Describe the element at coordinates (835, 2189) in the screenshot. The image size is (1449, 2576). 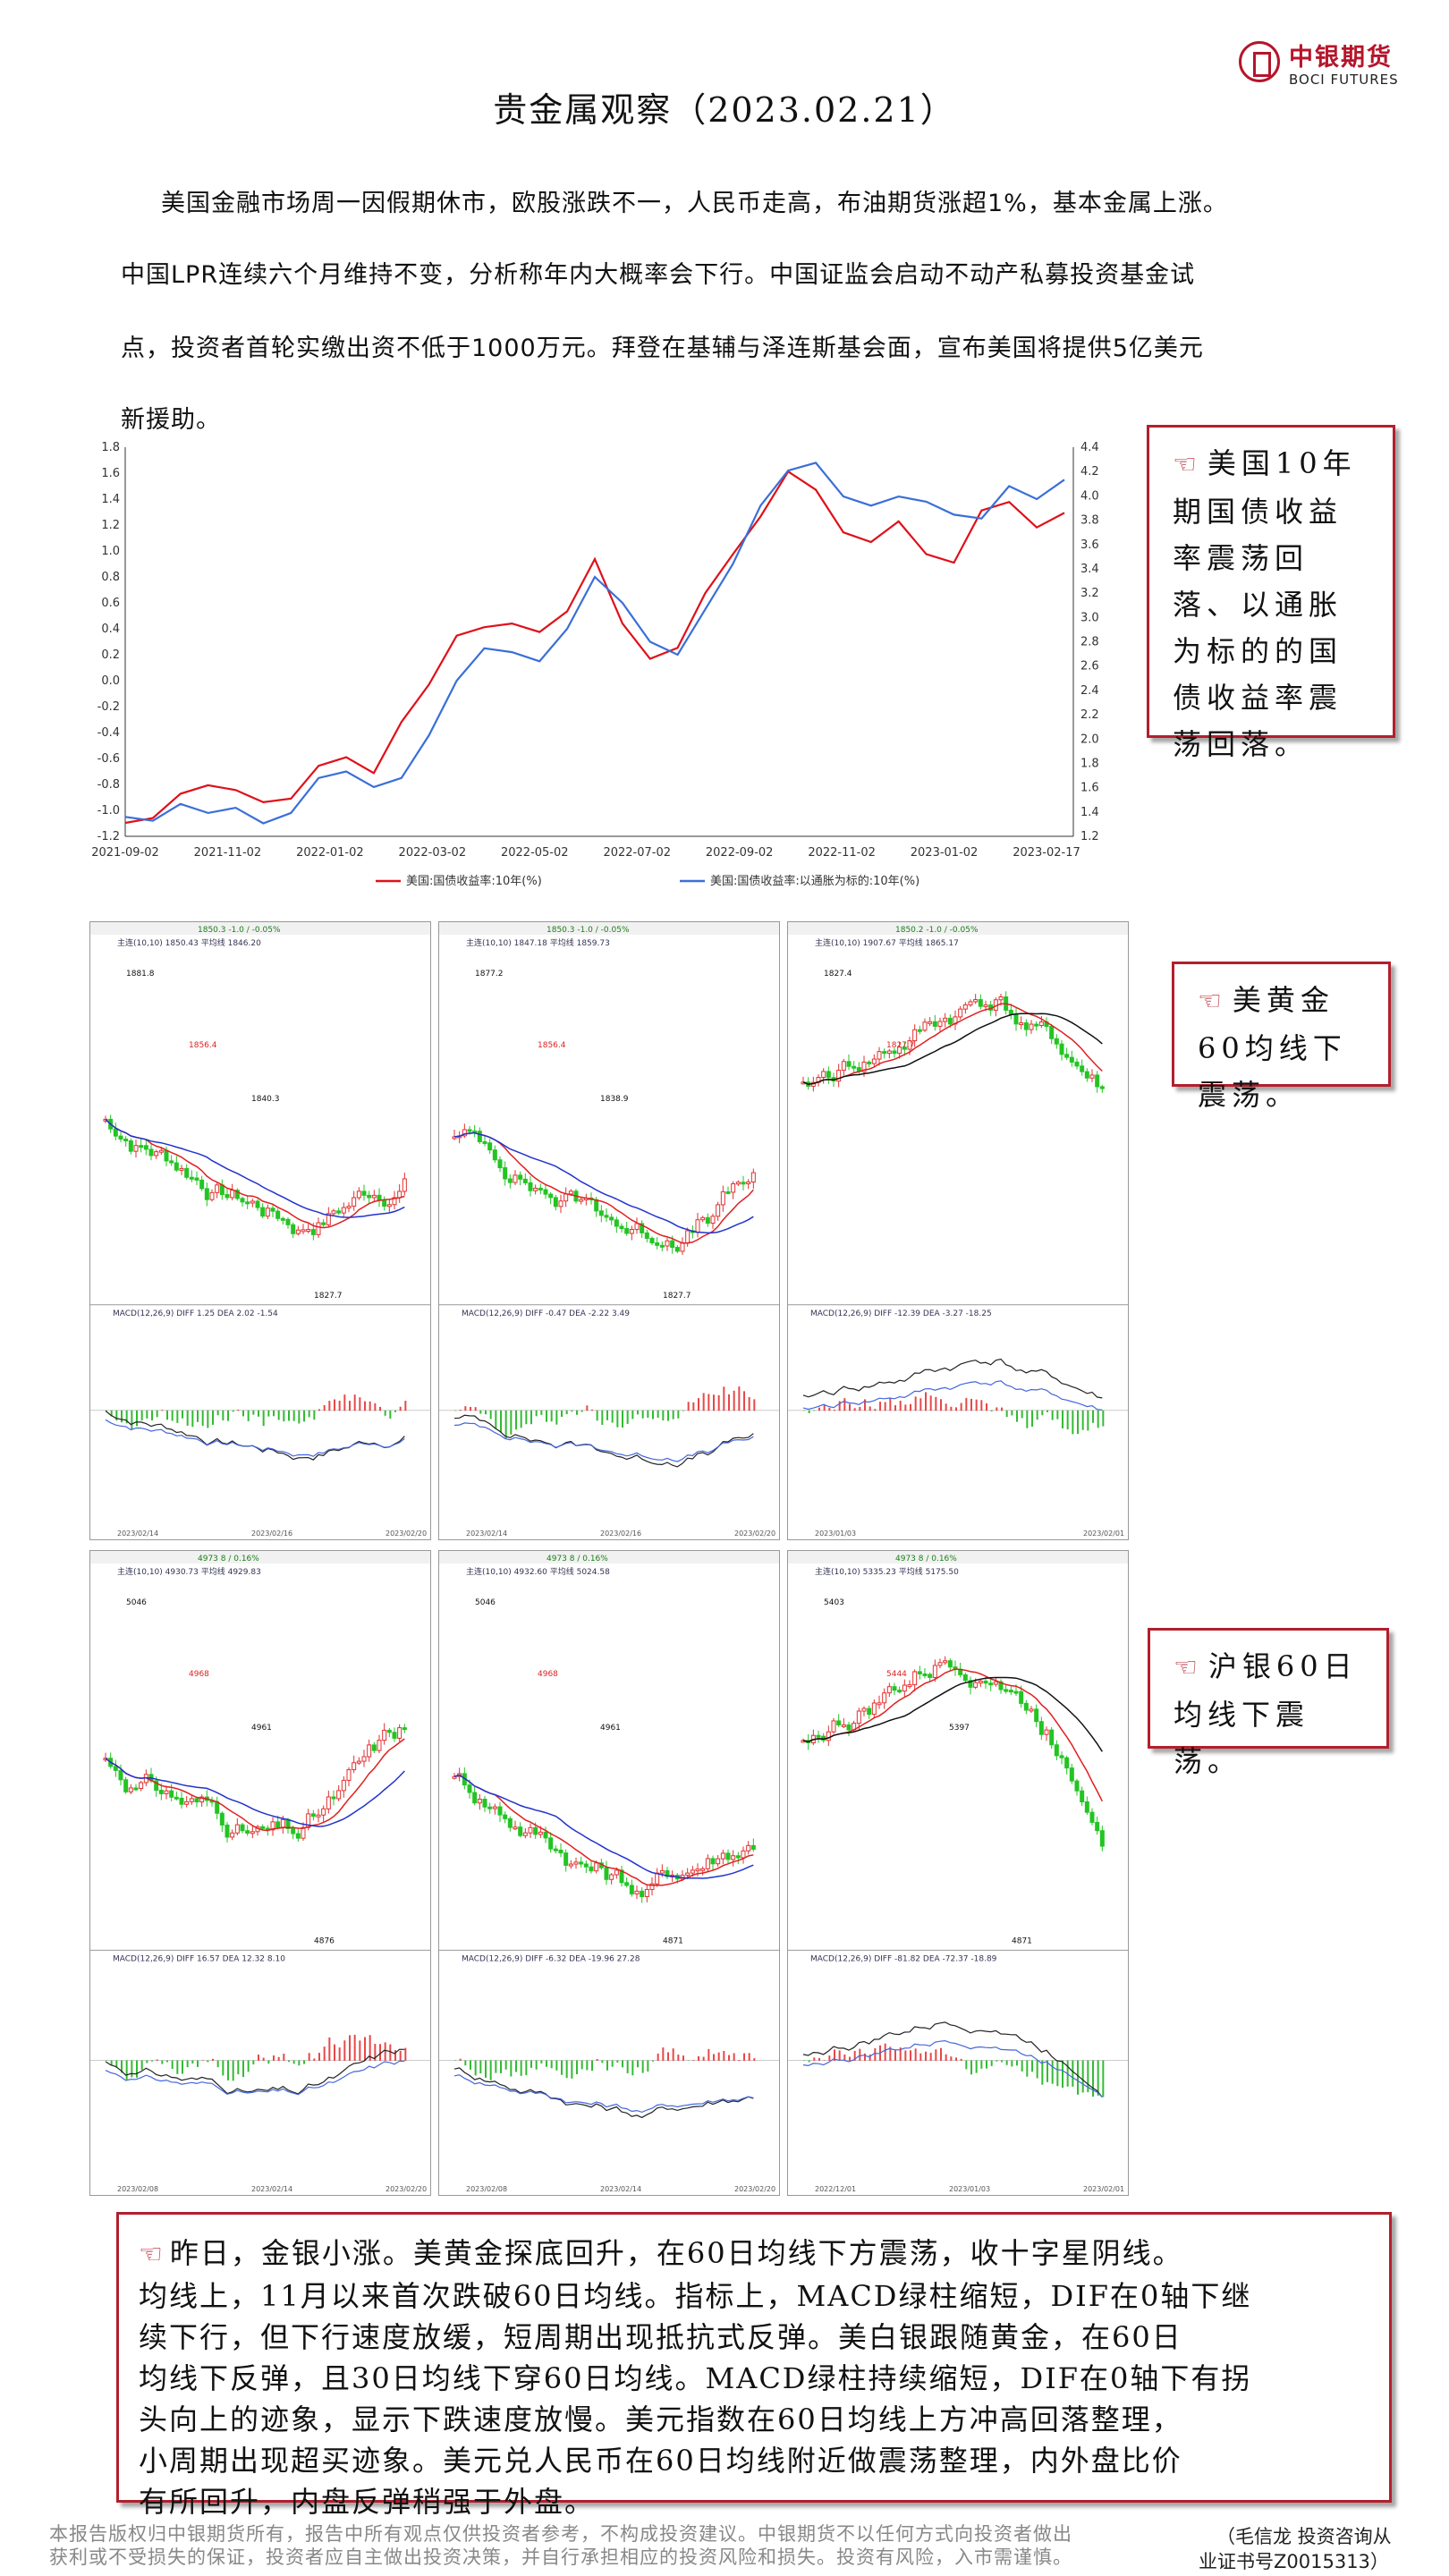
I see `date-label: 2022/12/01` at that location.